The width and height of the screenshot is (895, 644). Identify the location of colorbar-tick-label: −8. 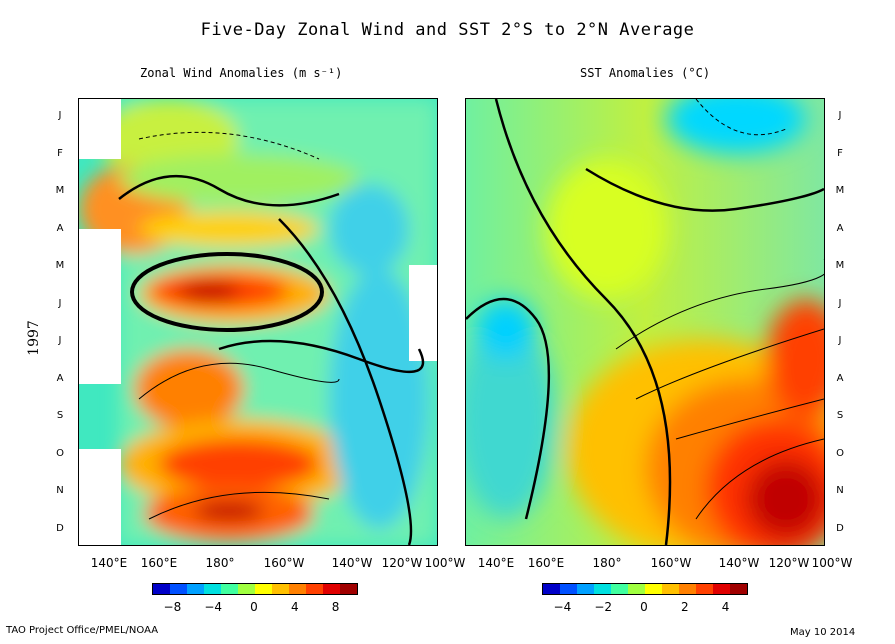
(172, 607).